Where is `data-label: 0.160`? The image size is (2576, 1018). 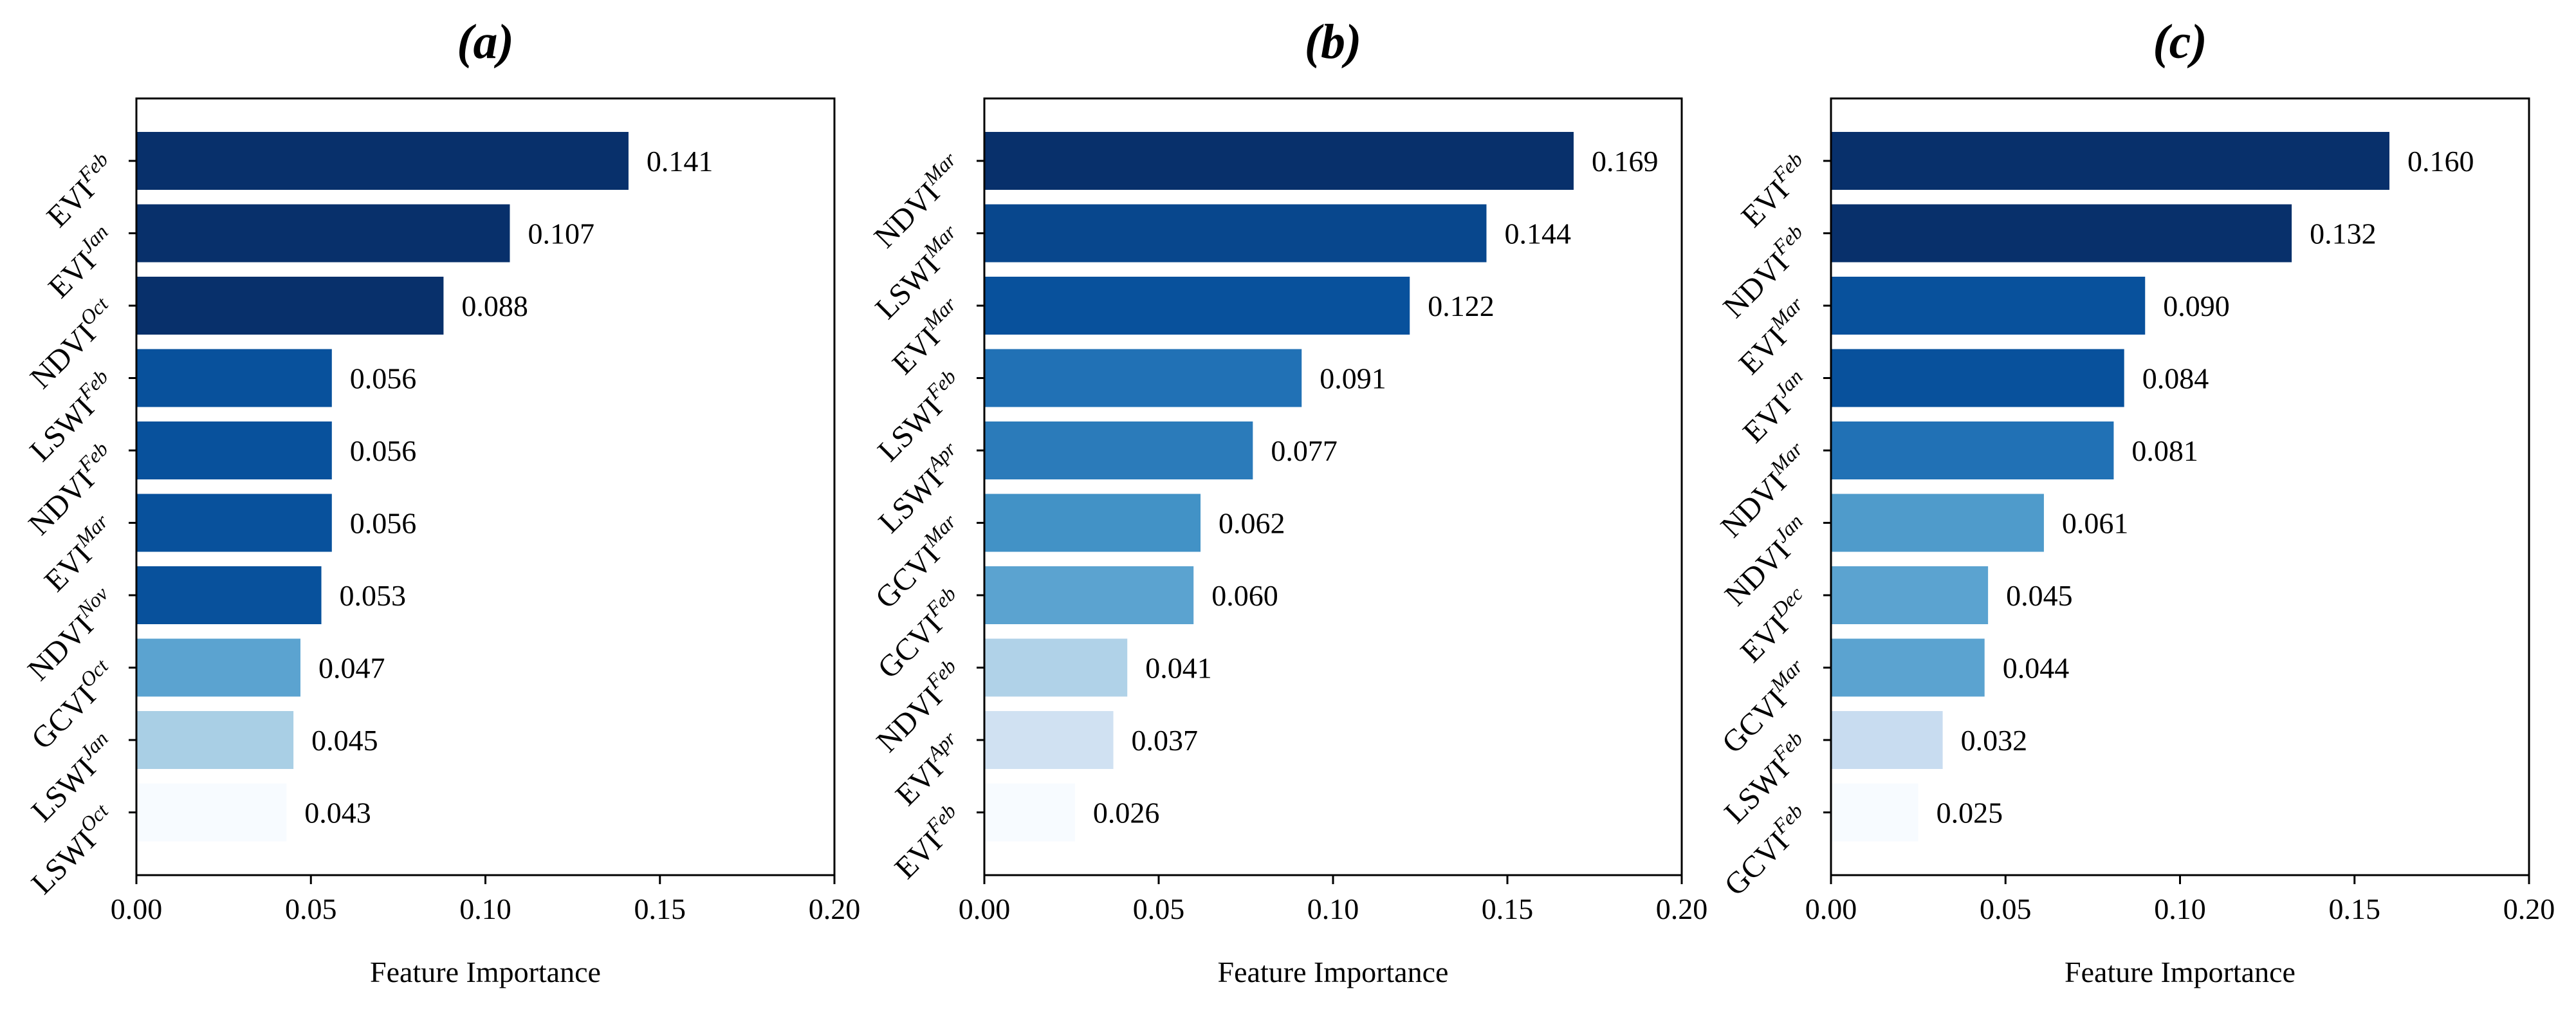 data-label: 0.160 is located at coordinates (2440, 161).